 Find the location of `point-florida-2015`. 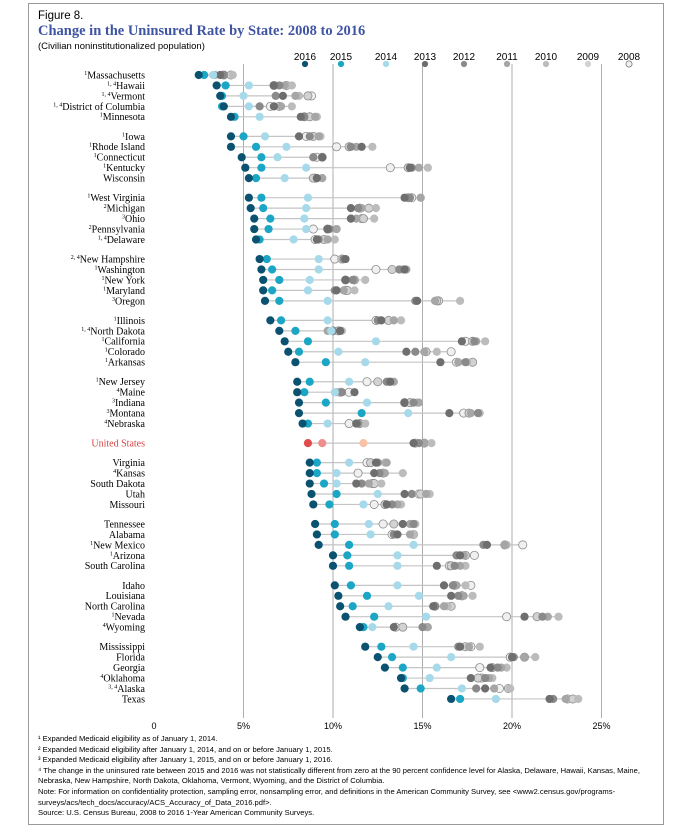

point-florida-2015 is located at coordinates (392, 657).